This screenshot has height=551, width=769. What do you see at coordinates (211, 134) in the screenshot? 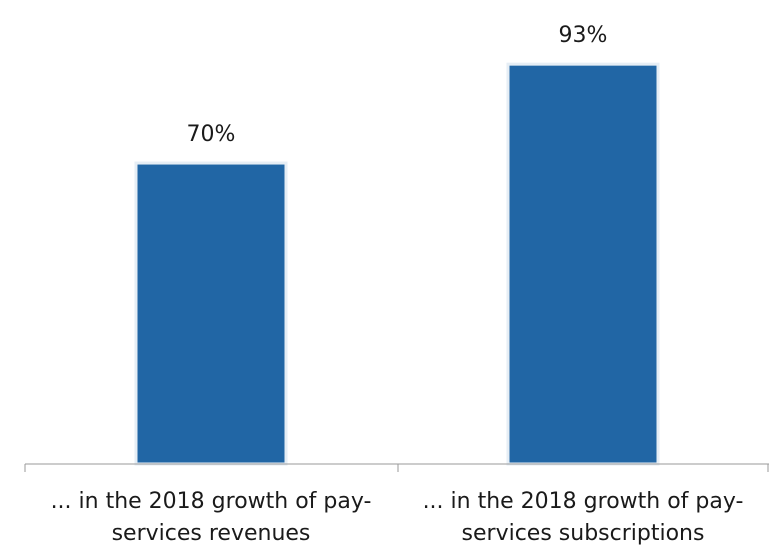
I see `data-label-1: 70%` at bounding box center [211, 134].